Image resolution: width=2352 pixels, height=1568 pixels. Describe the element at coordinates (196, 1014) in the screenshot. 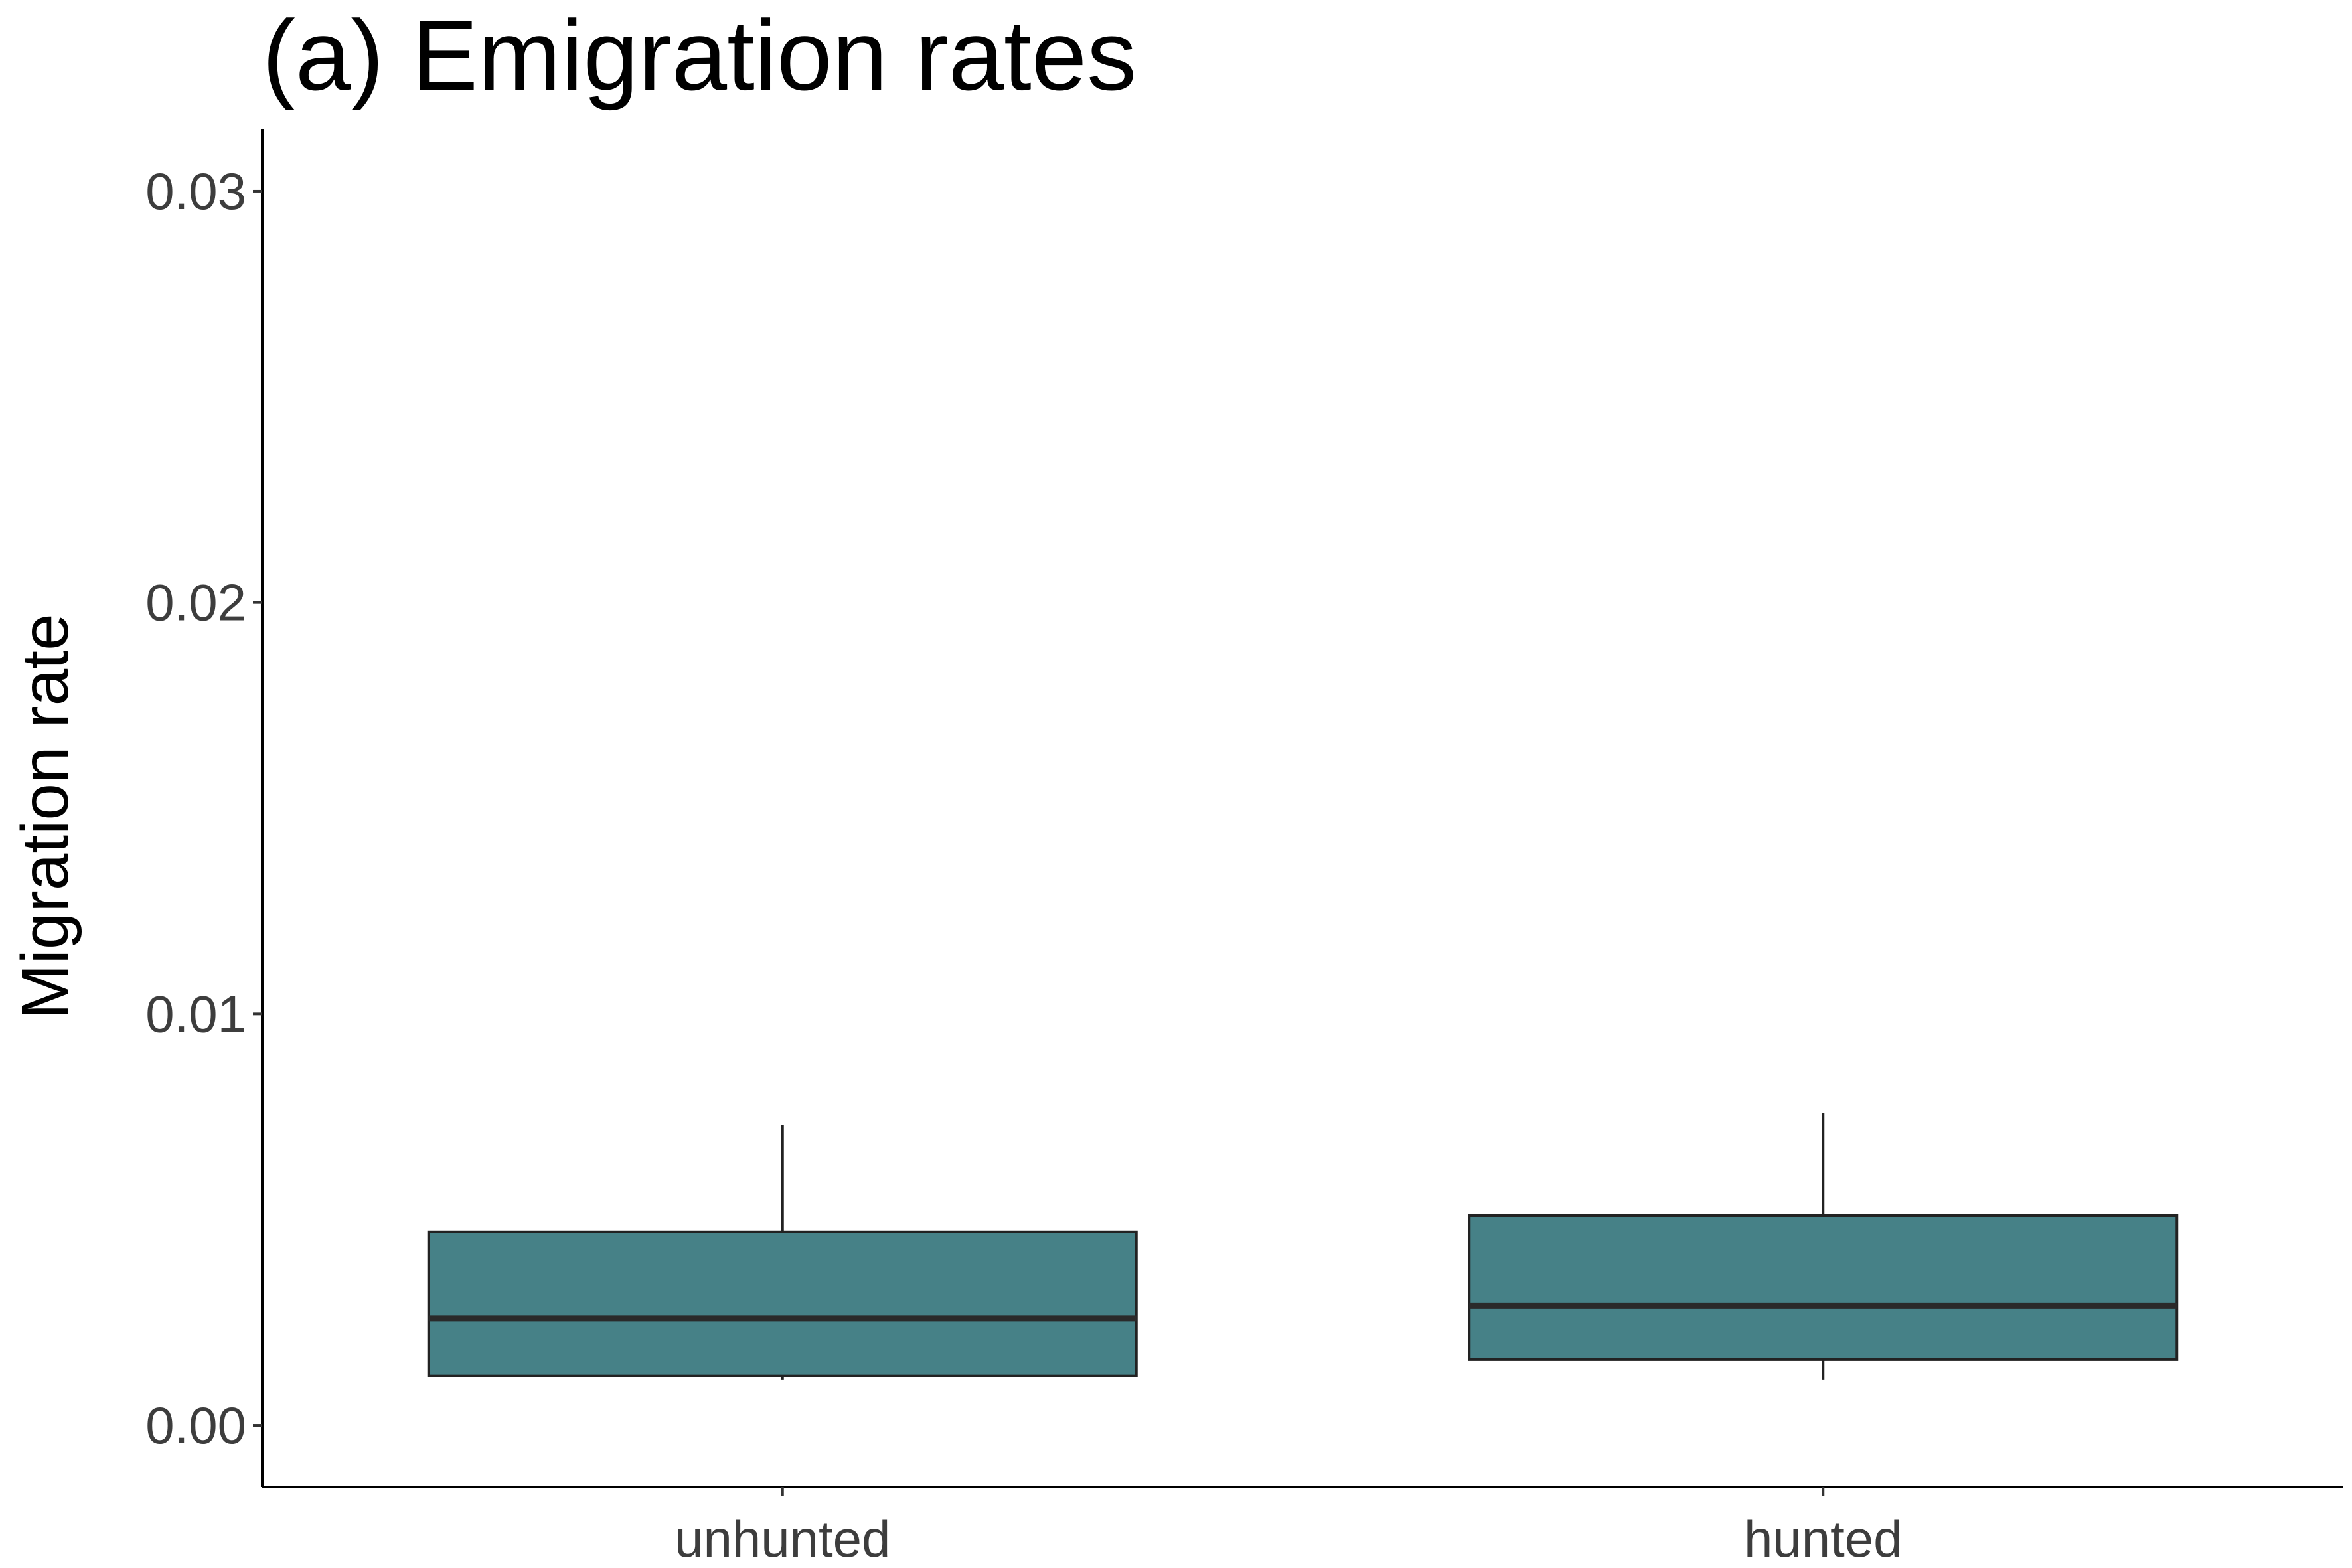

I see `y-tick-label: 0.01` at that location.